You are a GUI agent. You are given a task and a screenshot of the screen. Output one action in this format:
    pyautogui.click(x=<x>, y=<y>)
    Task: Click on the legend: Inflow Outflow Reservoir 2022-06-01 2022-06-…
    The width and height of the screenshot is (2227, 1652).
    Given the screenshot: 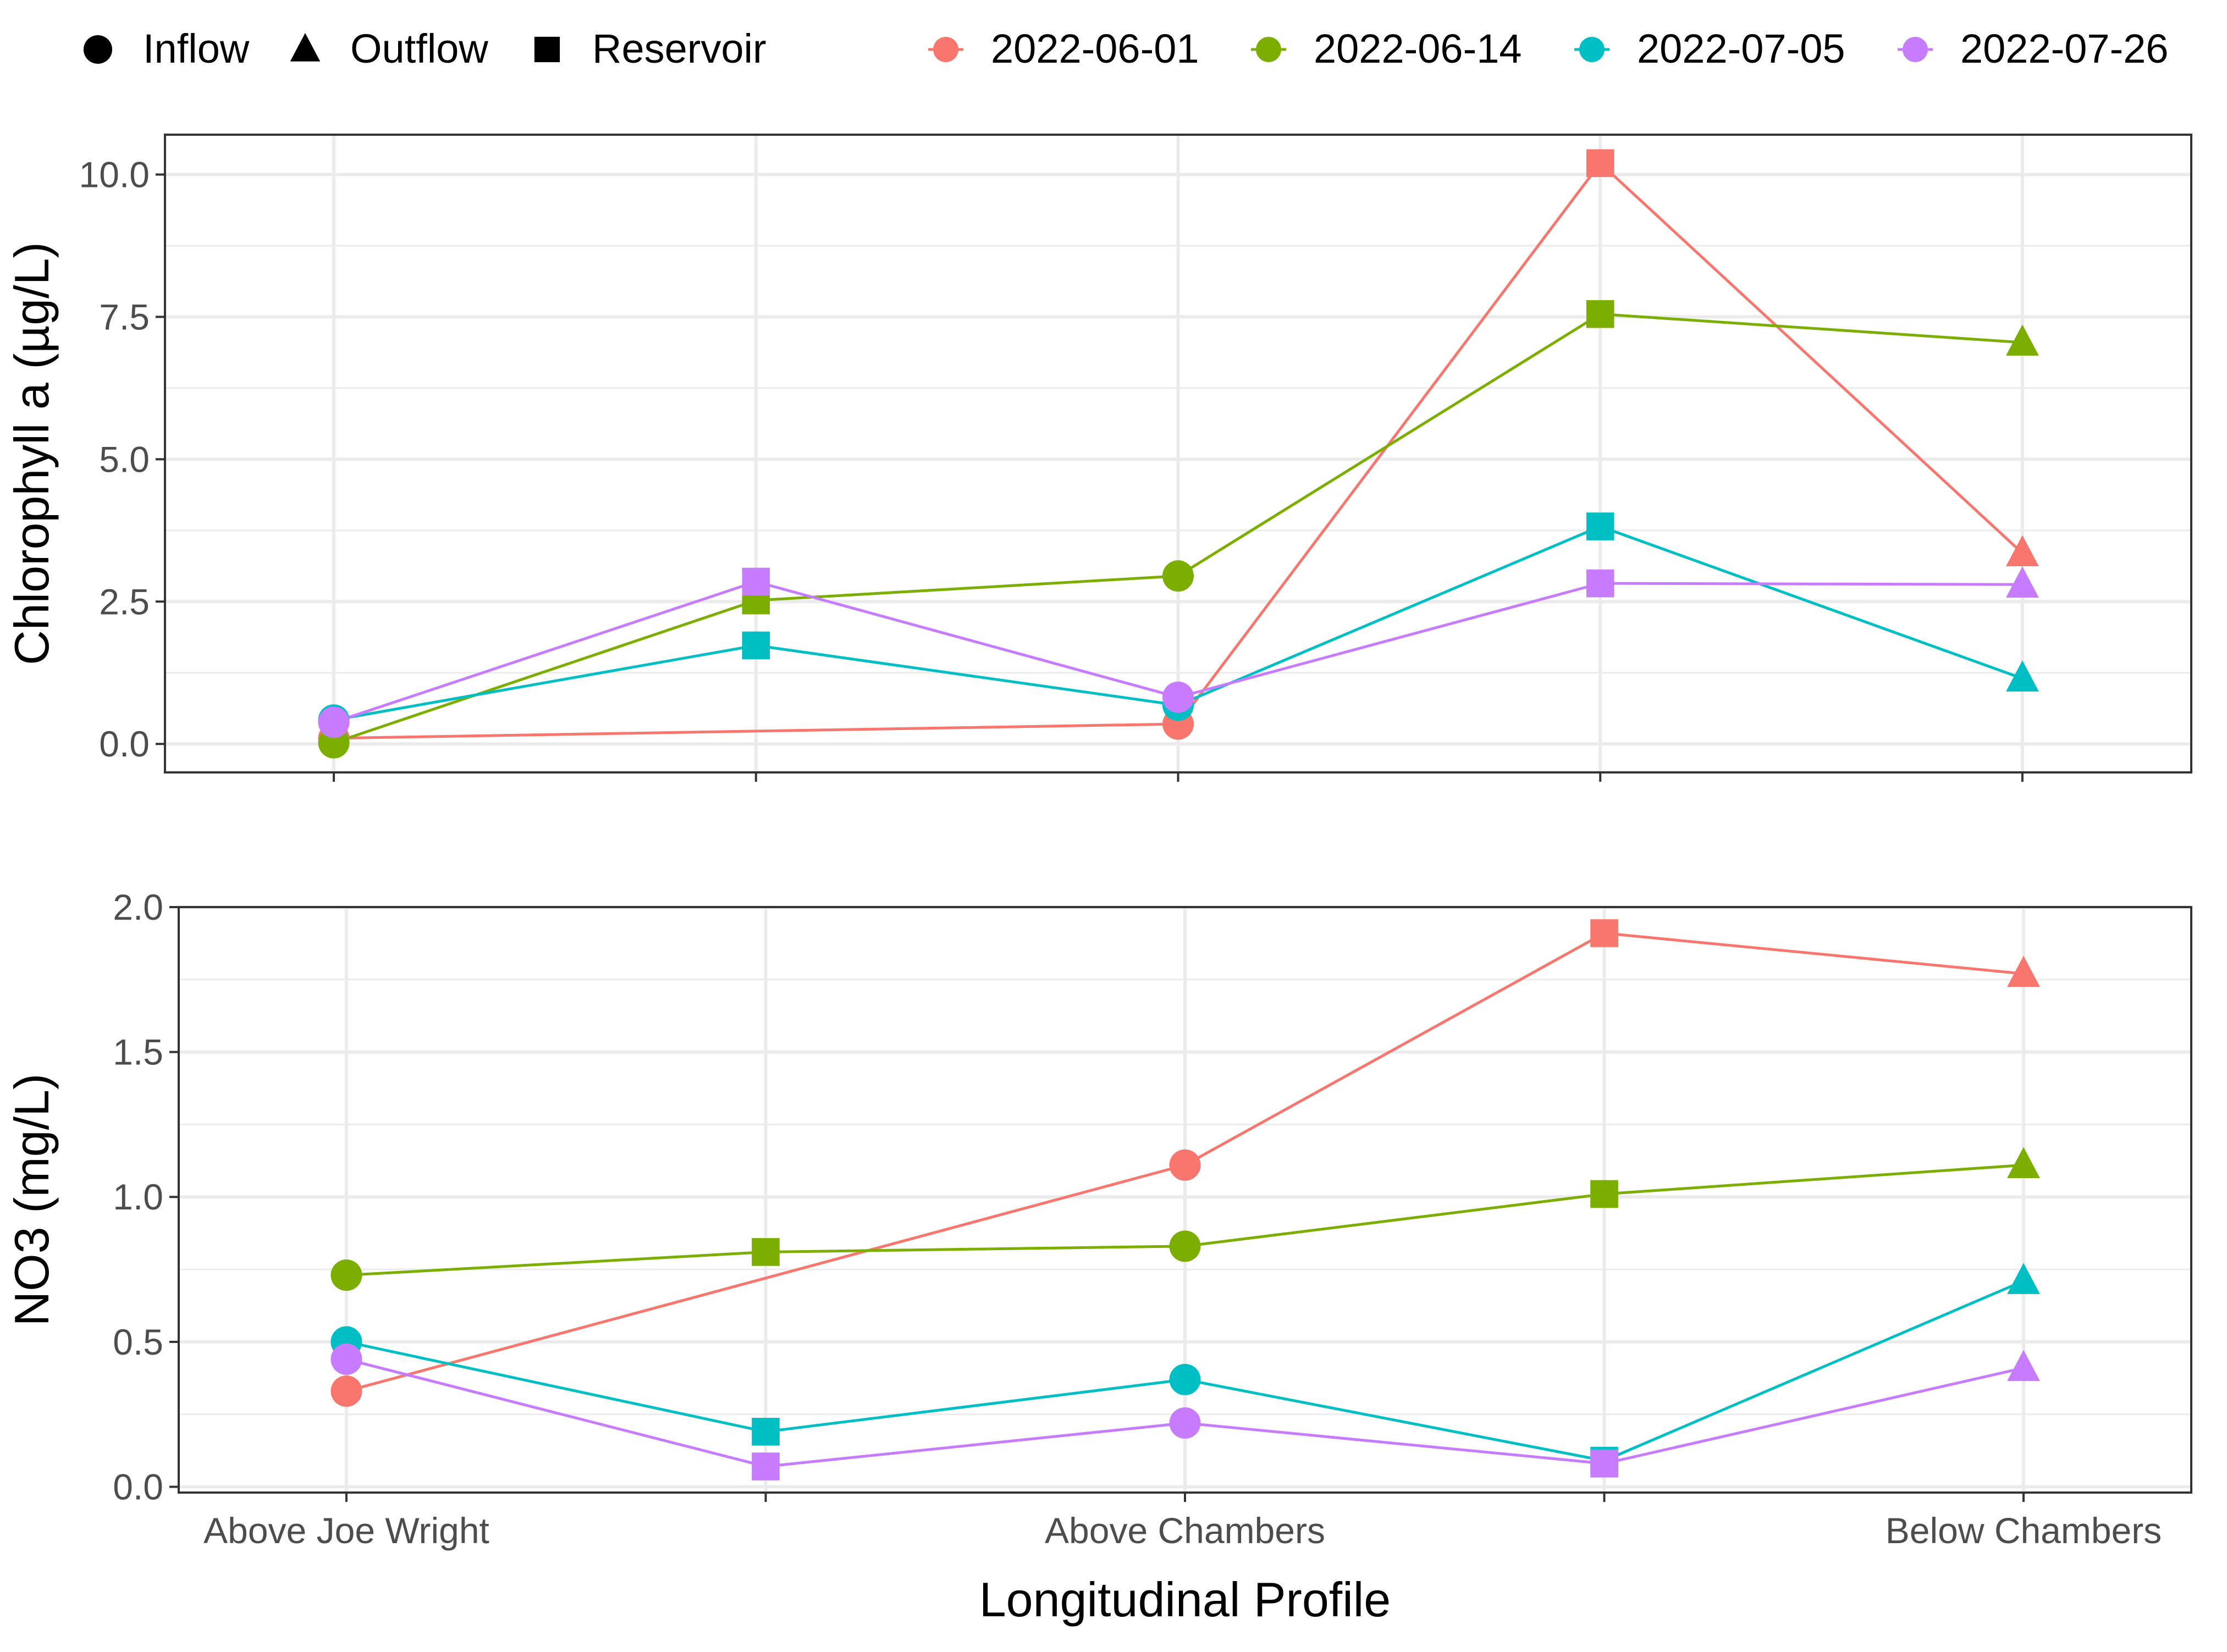 What is the action you would take?
    pyautogui.click(x=1126, y=48)
    